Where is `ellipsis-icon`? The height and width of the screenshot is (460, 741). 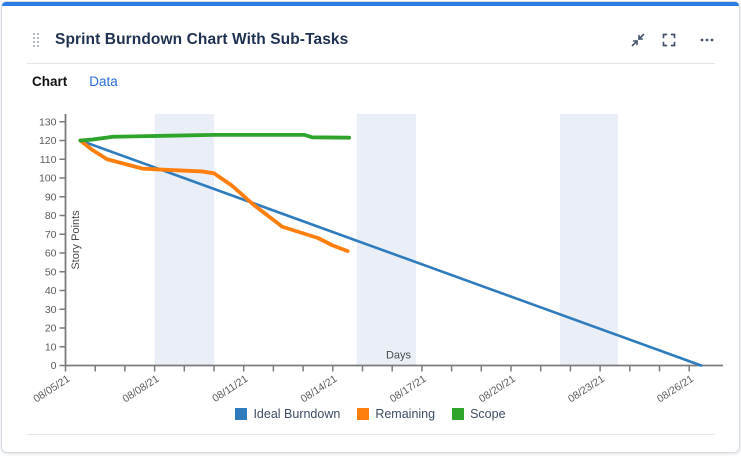
ellipsis-icon is located at coordinates (707, 40).